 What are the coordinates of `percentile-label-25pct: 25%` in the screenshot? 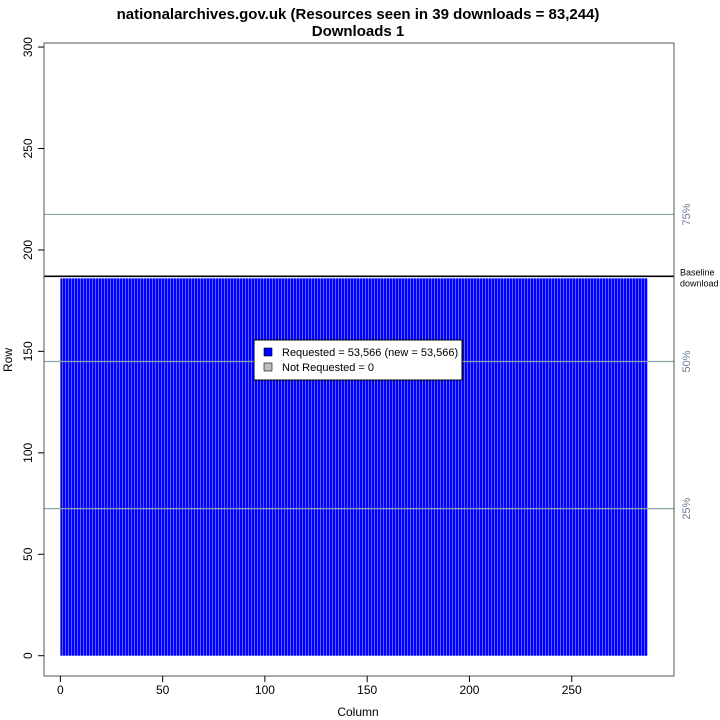 It's located at (687, 508).